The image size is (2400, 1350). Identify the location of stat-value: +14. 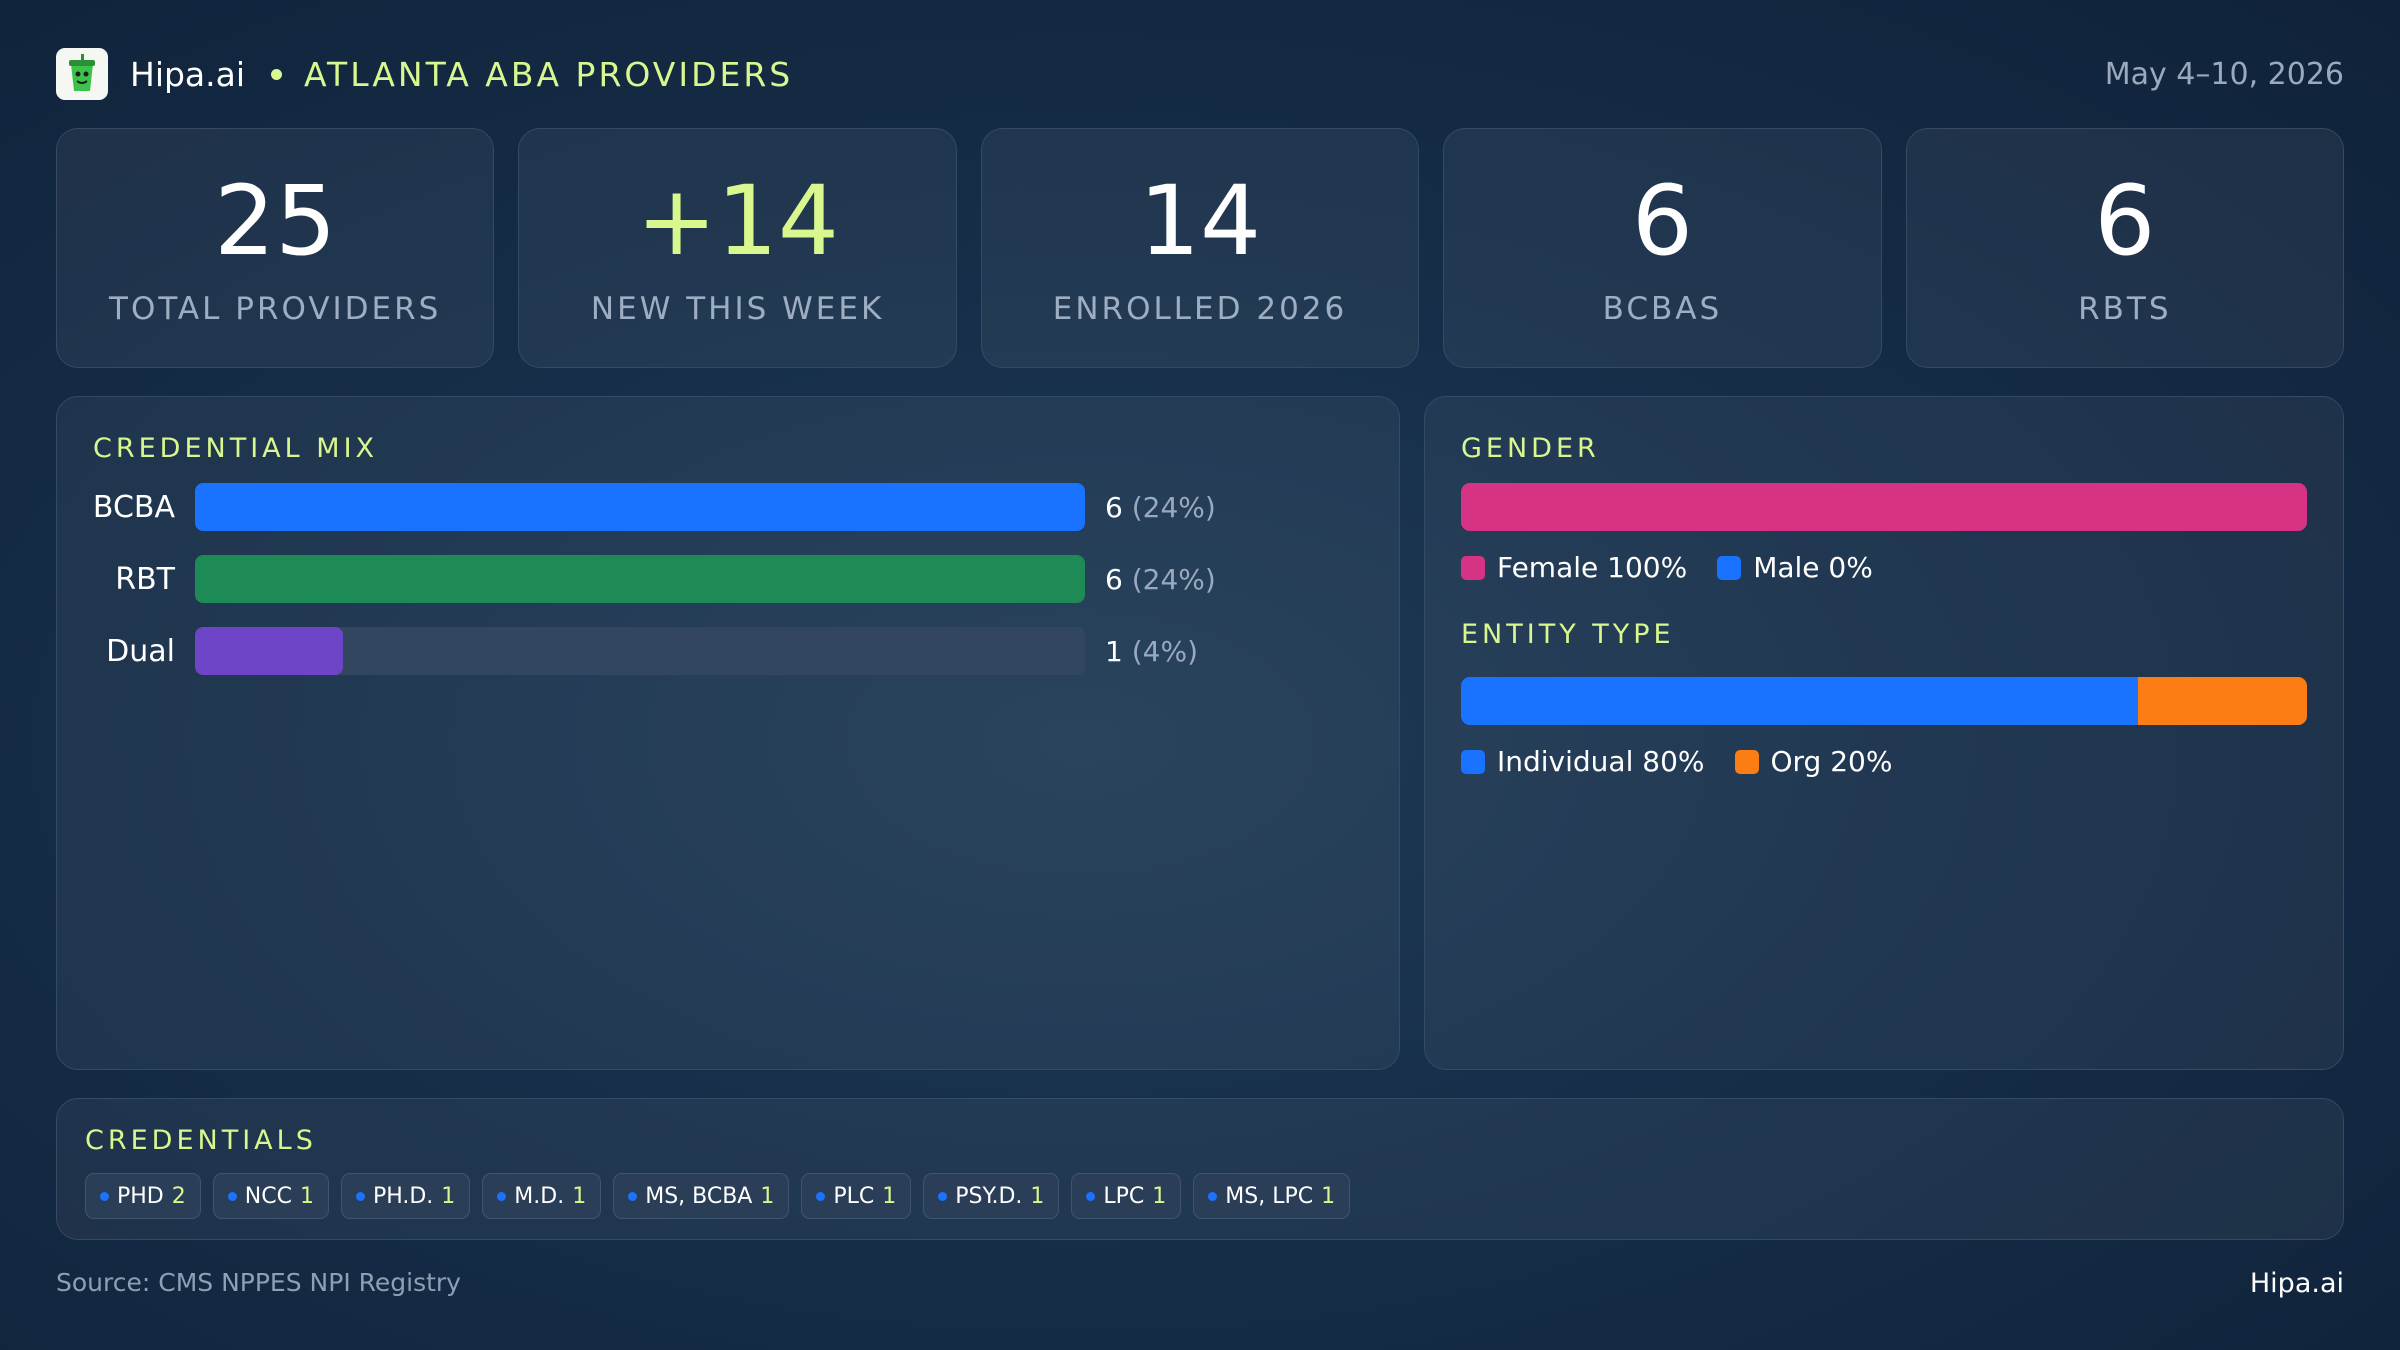
(737, 221).